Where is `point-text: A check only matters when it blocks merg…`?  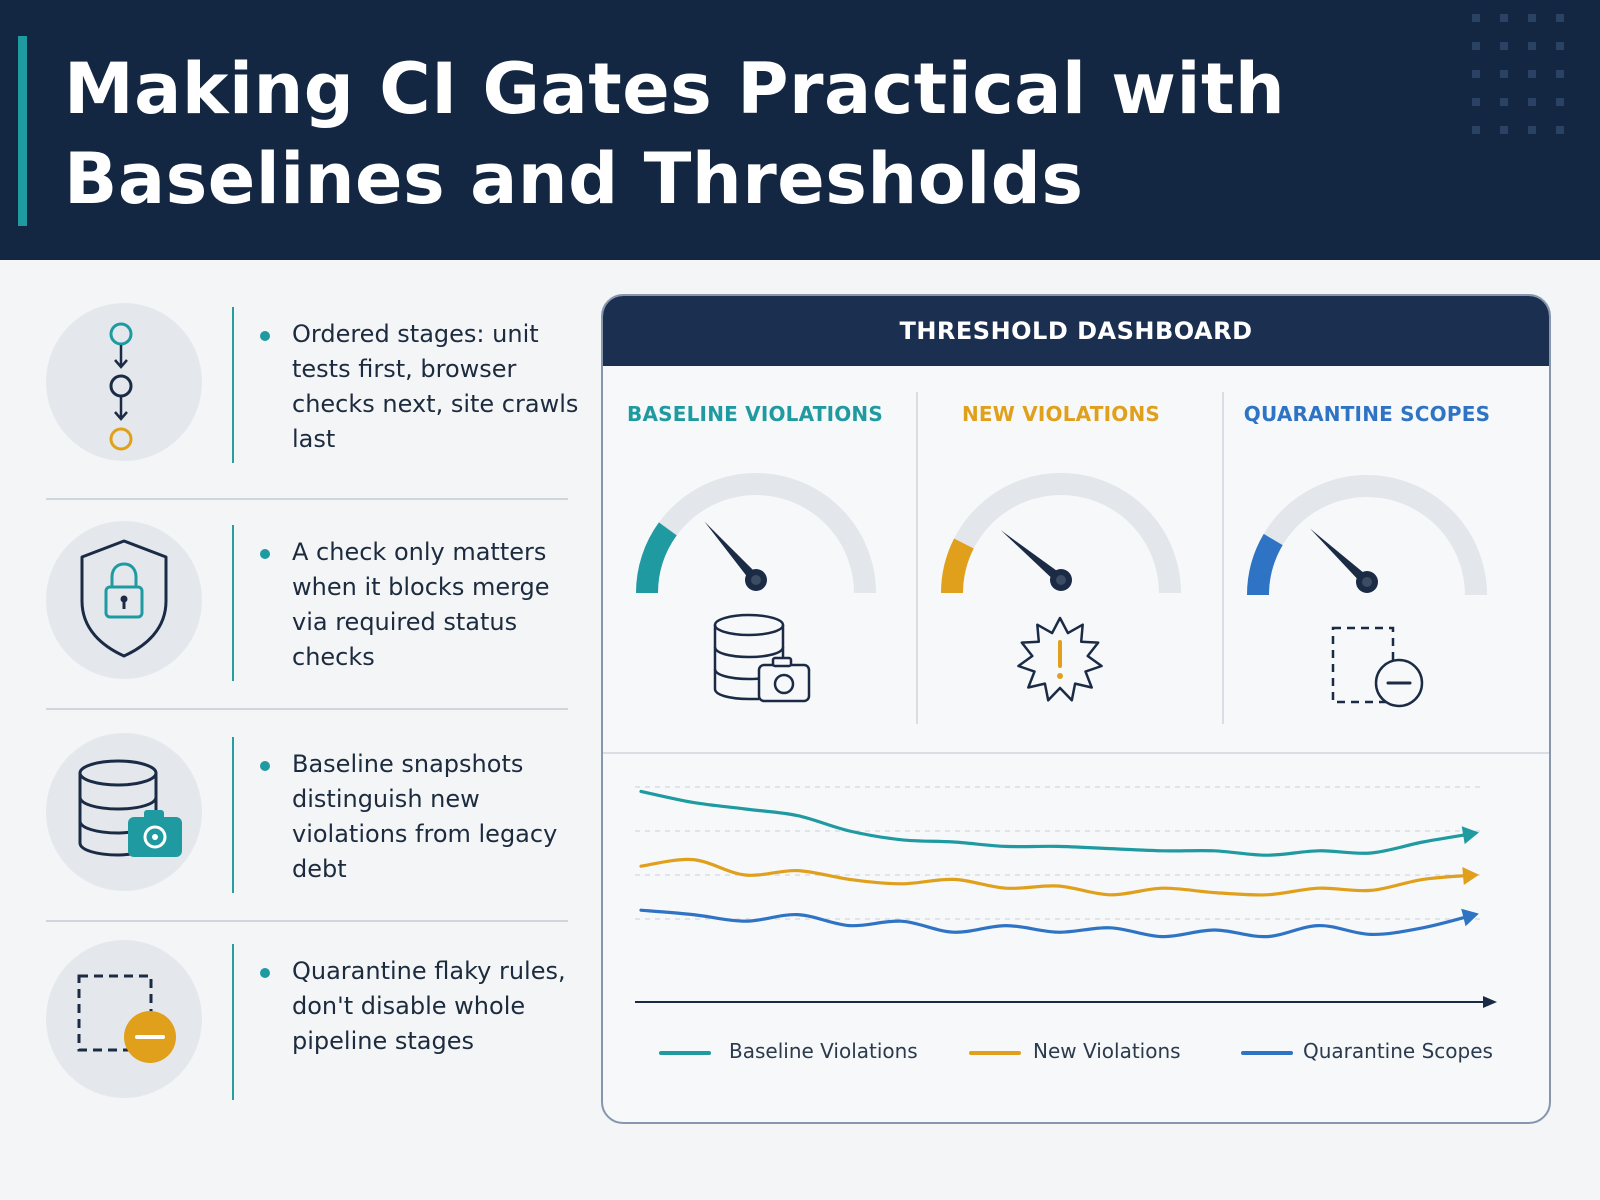 point-text: A check only matters when it blocks merg… is located at coordinates (421, 604).